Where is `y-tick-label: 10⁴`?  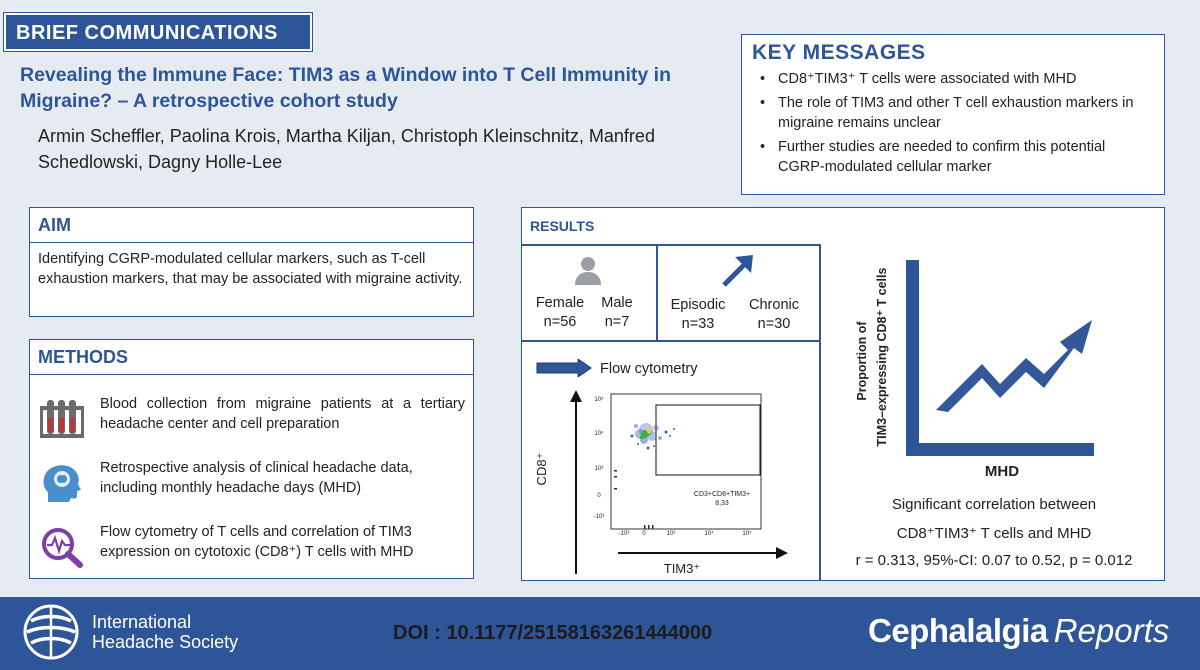 y-tick-label: 10⁴ is located at coordinates (599, 434).